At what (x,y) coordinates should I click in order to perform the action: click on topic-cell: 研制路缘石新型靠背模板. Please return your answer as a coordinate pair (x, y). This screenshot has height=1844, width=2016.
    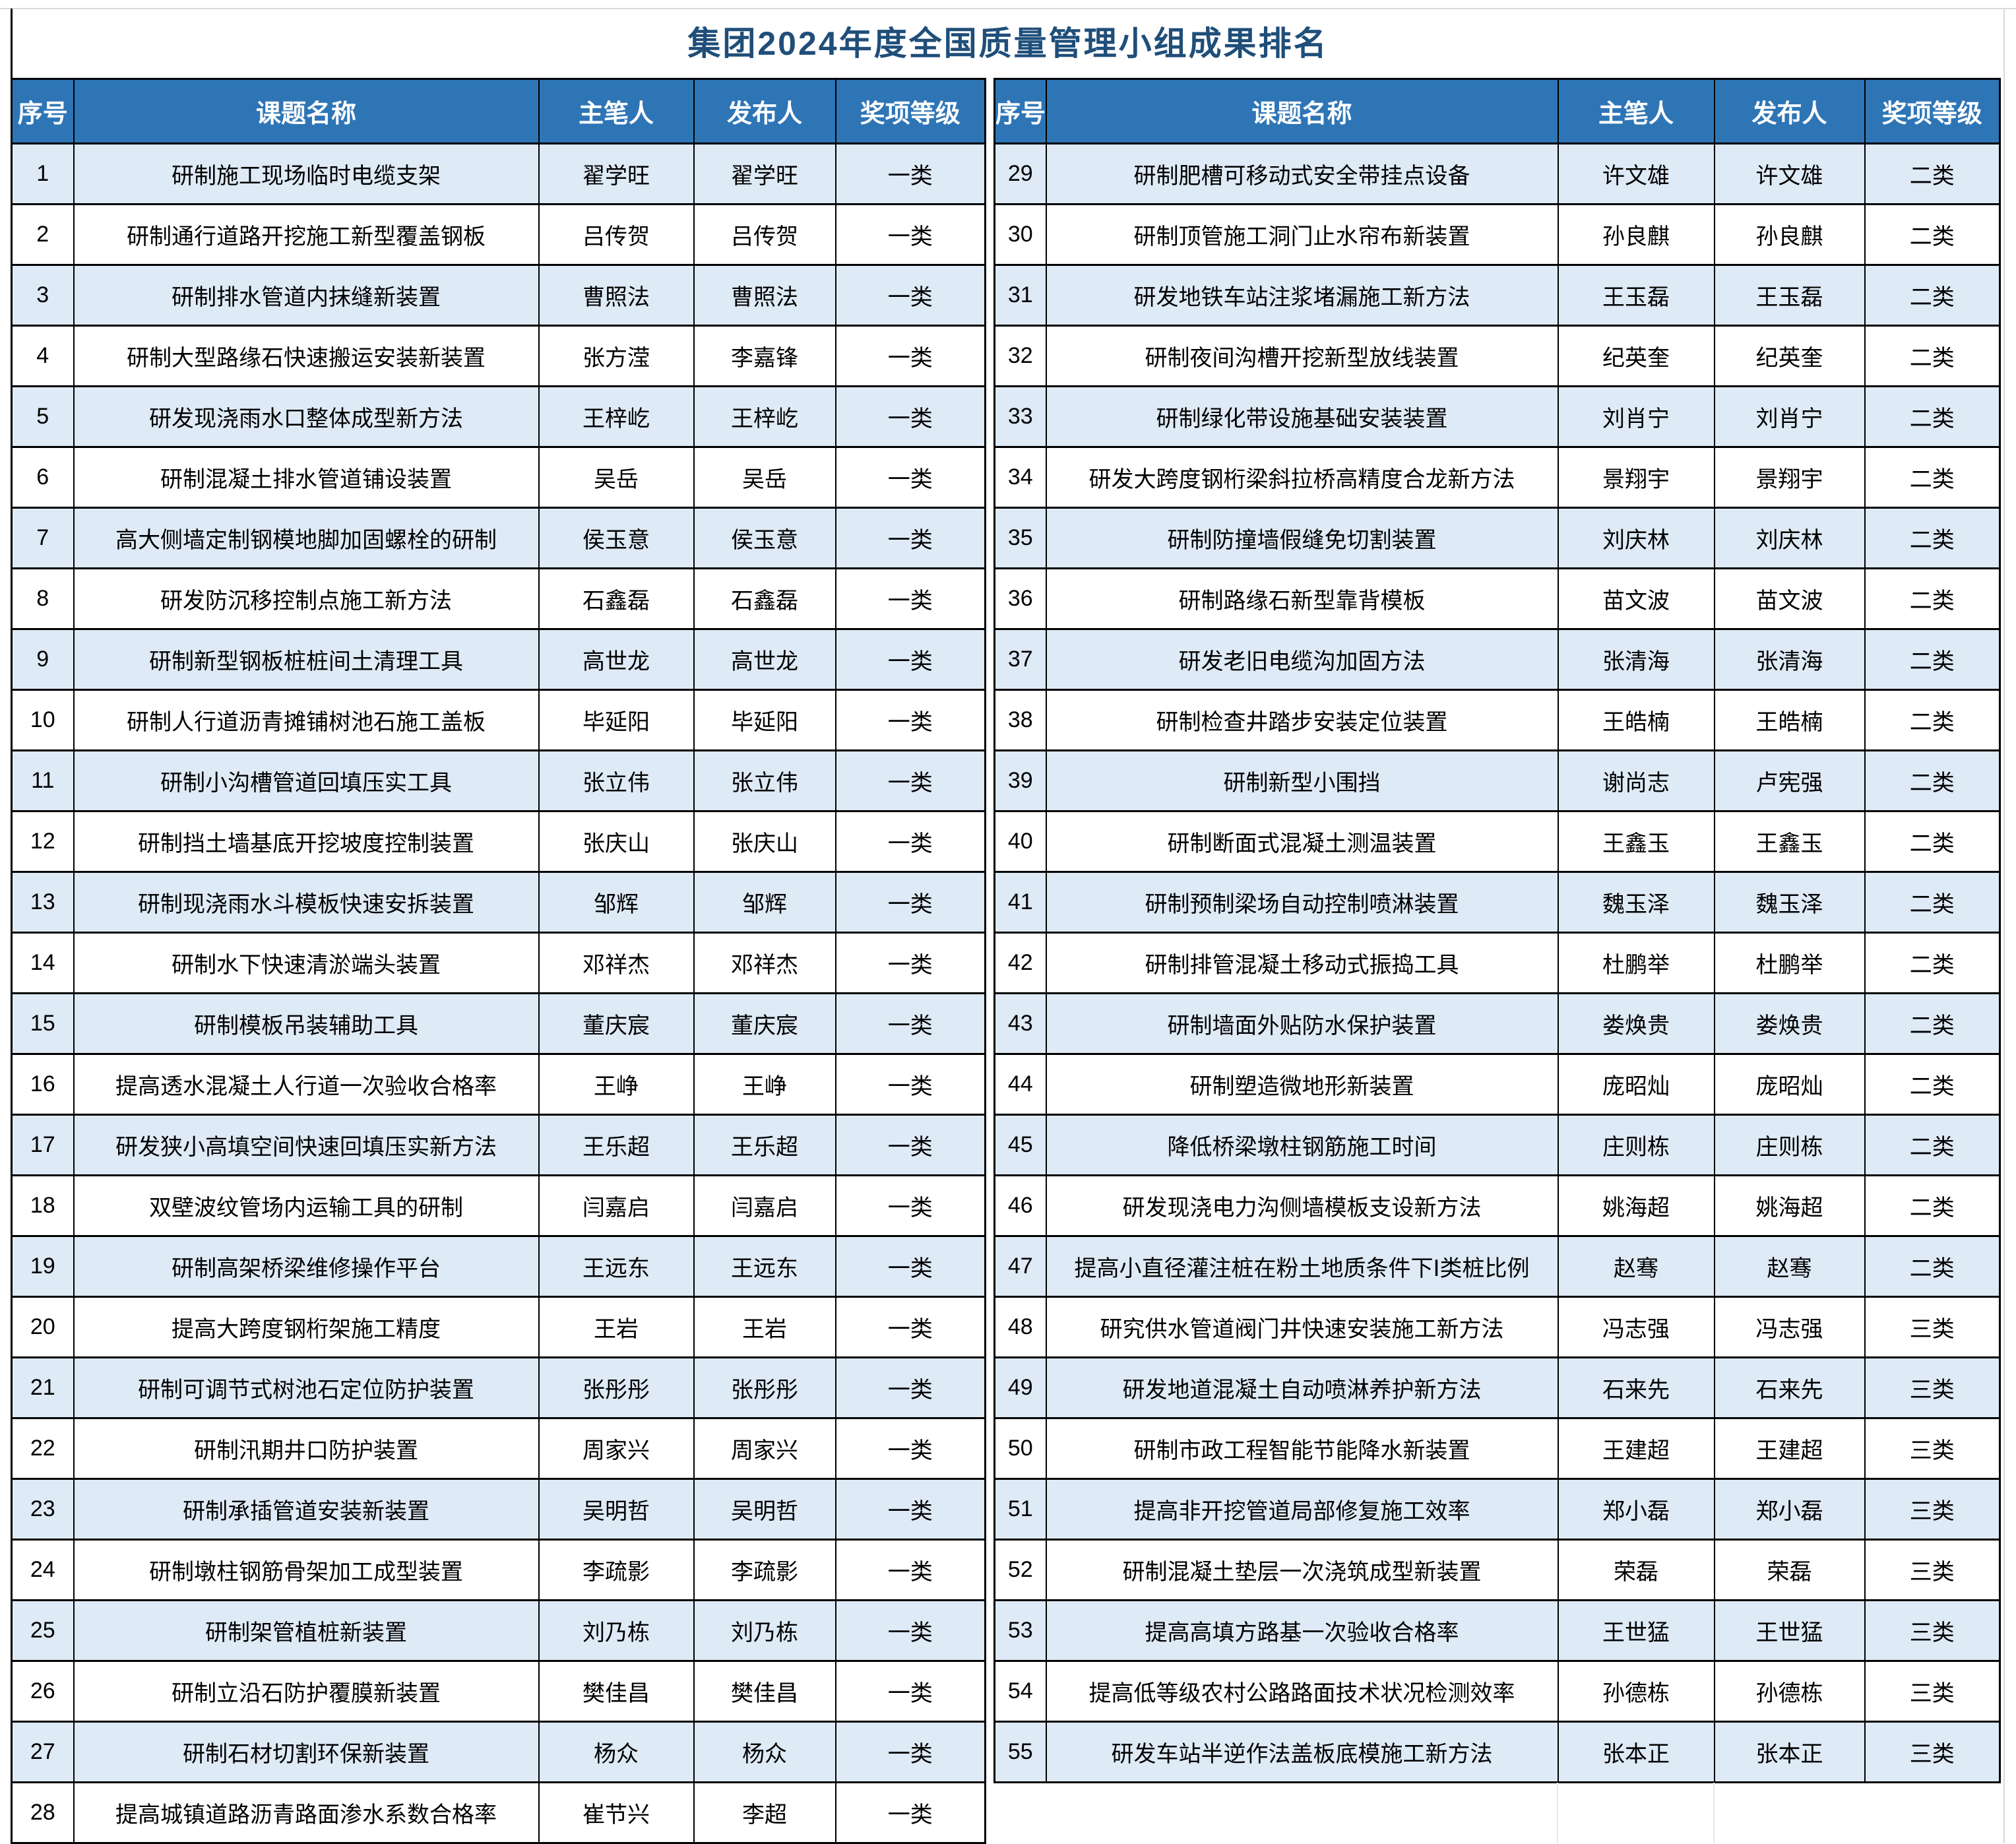
    Looking at the image, I should click on (1302, 598).